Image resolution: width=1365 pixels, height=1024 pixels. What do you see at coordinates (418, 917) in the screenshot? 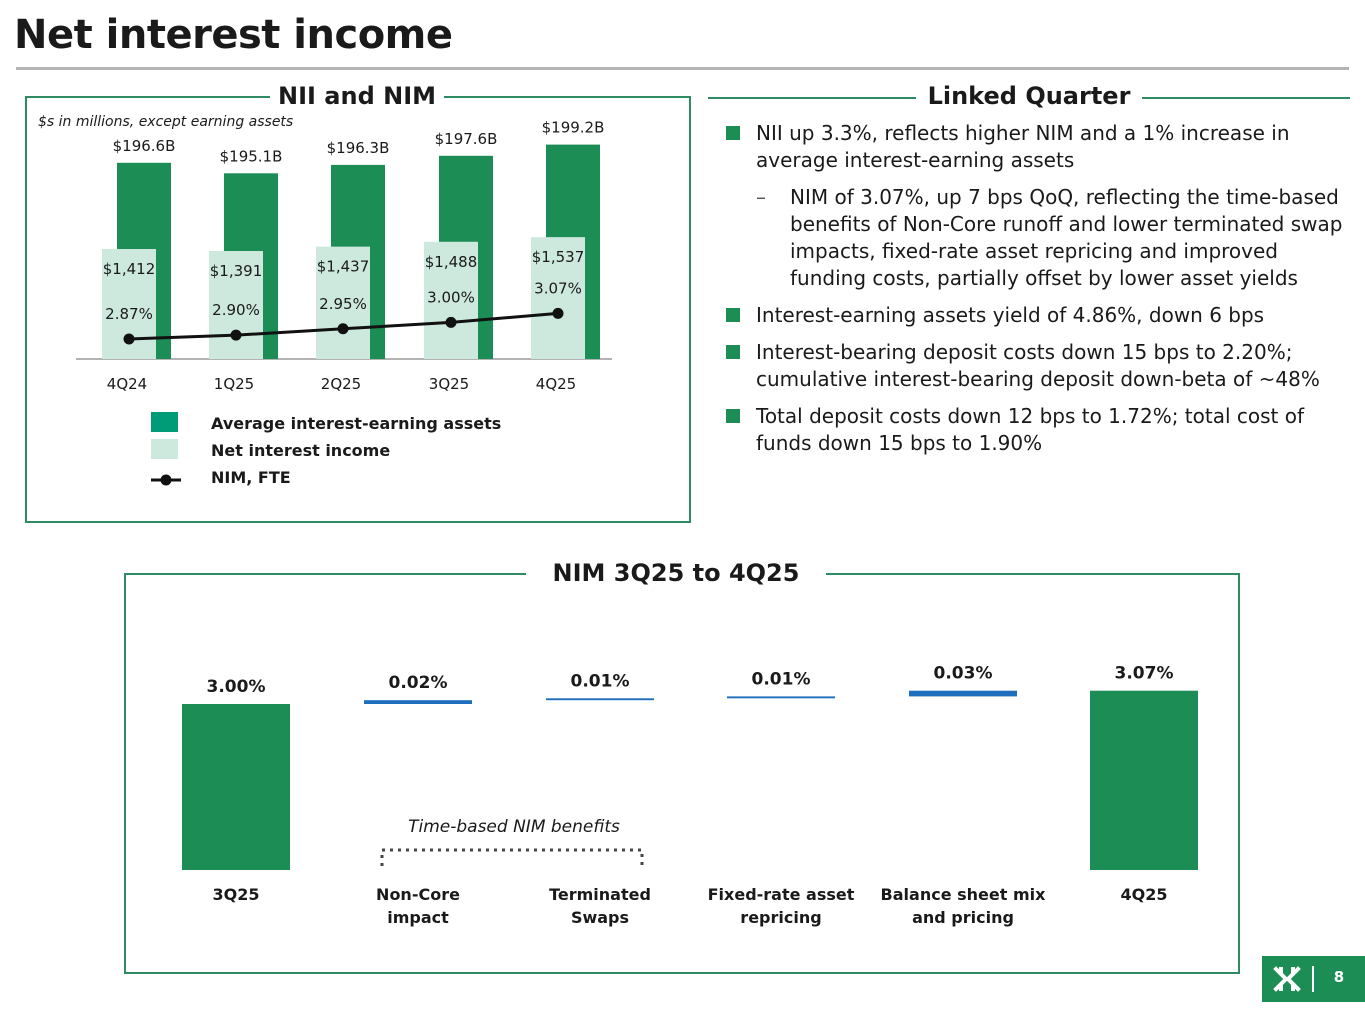
I see `waterfall-category-label: impact` at bounding box center [418, 917].